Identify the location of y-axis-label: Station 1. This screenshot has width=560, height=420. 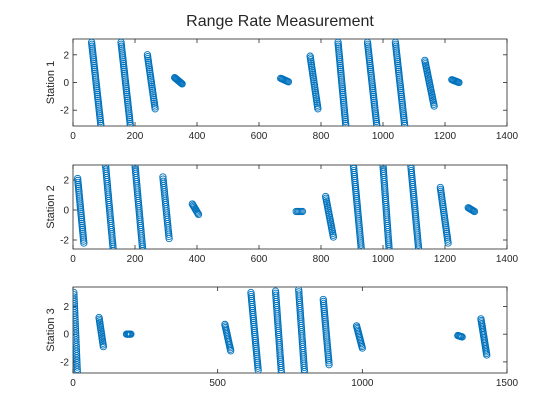
(51, 82).